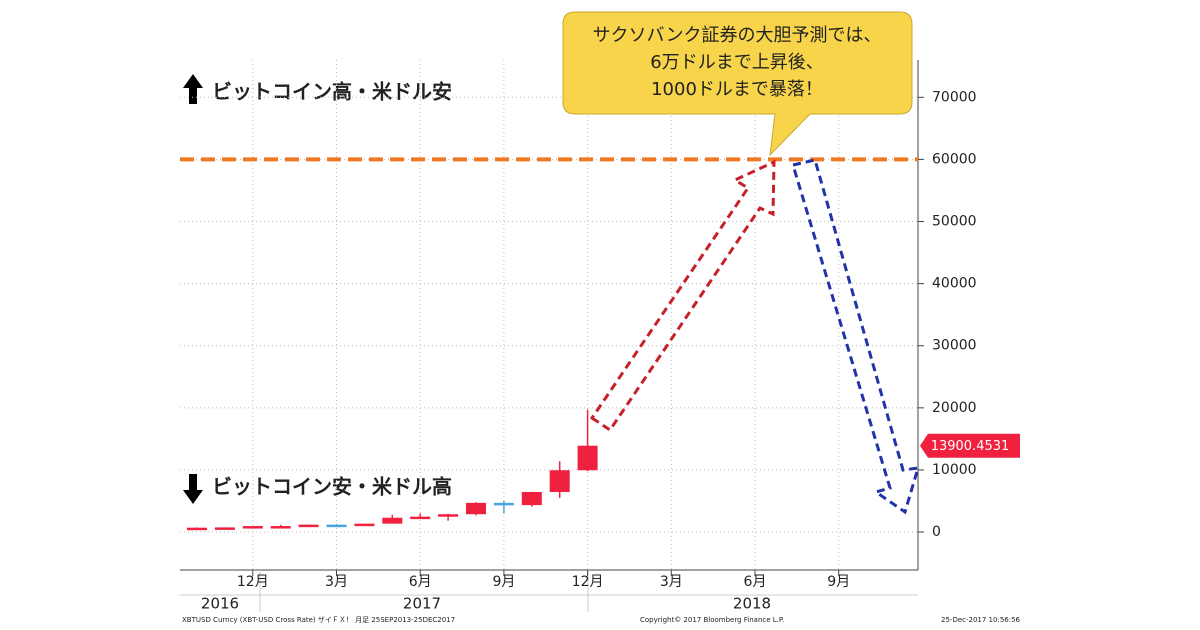 The height and width of the screenshot is (630, 1200). What do you see at coordinates (332, 92) in the screenshot?
I see `title-up: ビットコイン高・米ドル安` at bounding box center [332, 92].